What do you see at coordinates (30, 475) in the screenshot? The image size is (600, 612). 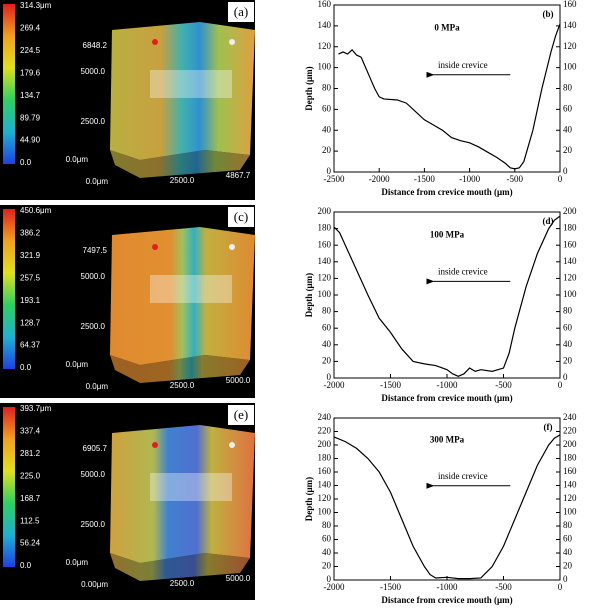 I see `colorbar-label: 225.0` at bounding box center [30, 475].